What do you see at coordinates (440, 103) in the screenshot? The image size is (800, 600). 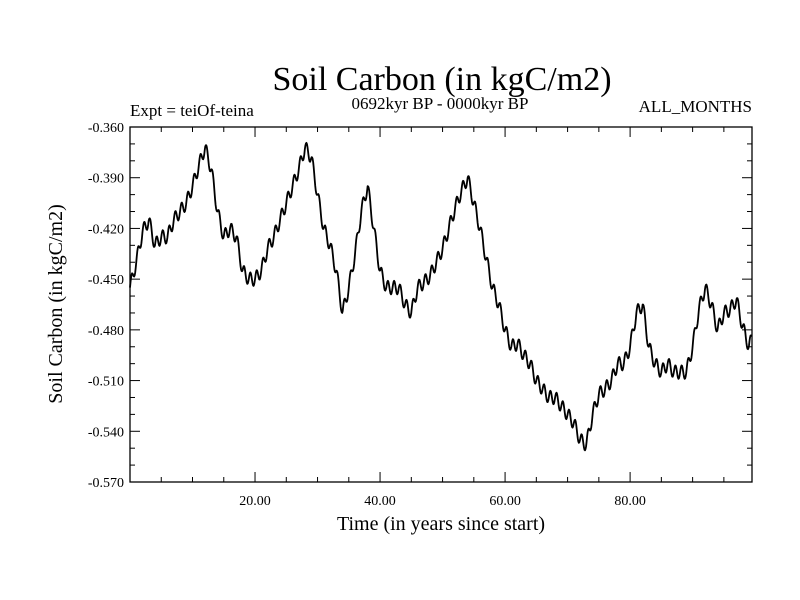 I see `chart-subtitle: 0692kyr BP - 0000kyr BP` at bounding box center [440, 103].